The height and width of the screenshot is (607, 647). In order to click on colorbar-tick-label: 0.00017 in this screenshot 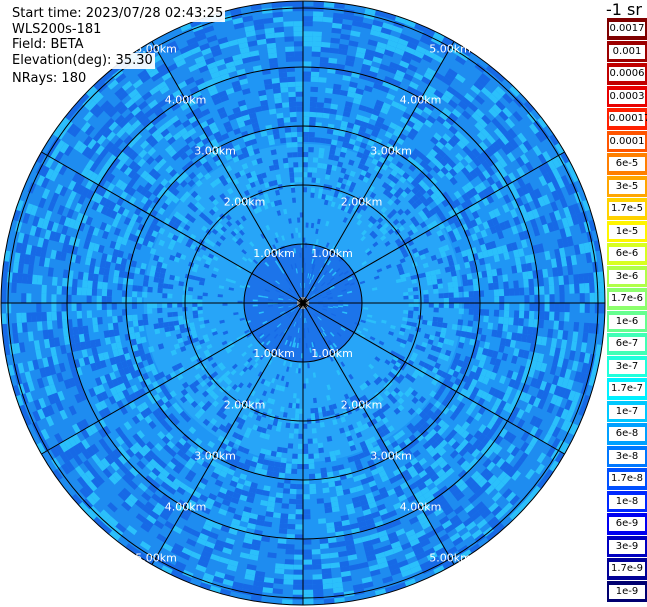, I will do `click(628, 119)`.